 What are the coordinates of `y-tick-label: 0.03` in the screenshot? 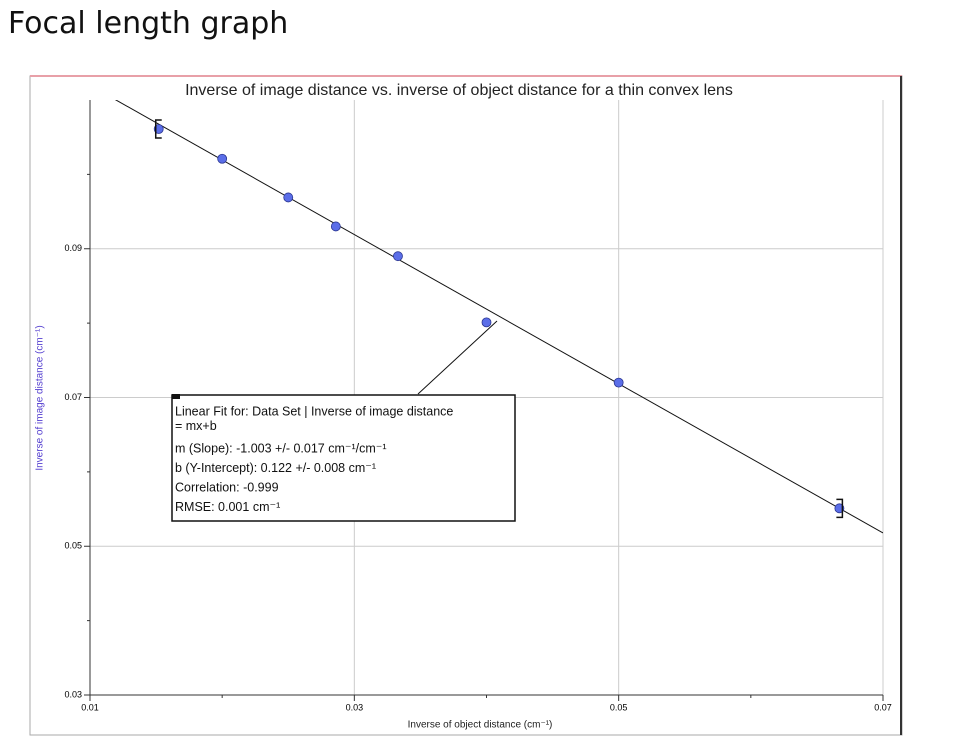 It's located at (73, 694).